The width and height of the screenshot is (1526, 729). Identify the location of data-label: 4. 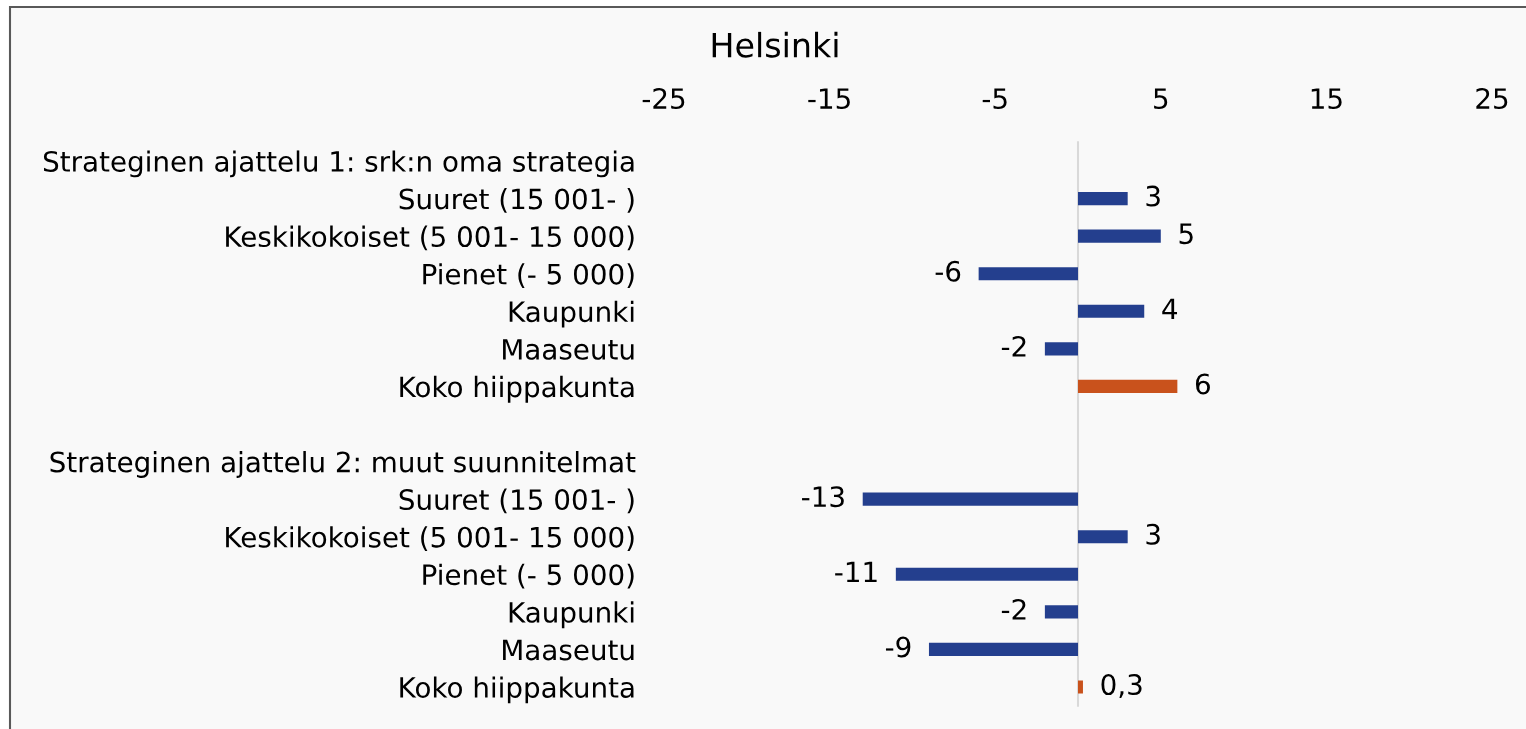
(1170, 308).